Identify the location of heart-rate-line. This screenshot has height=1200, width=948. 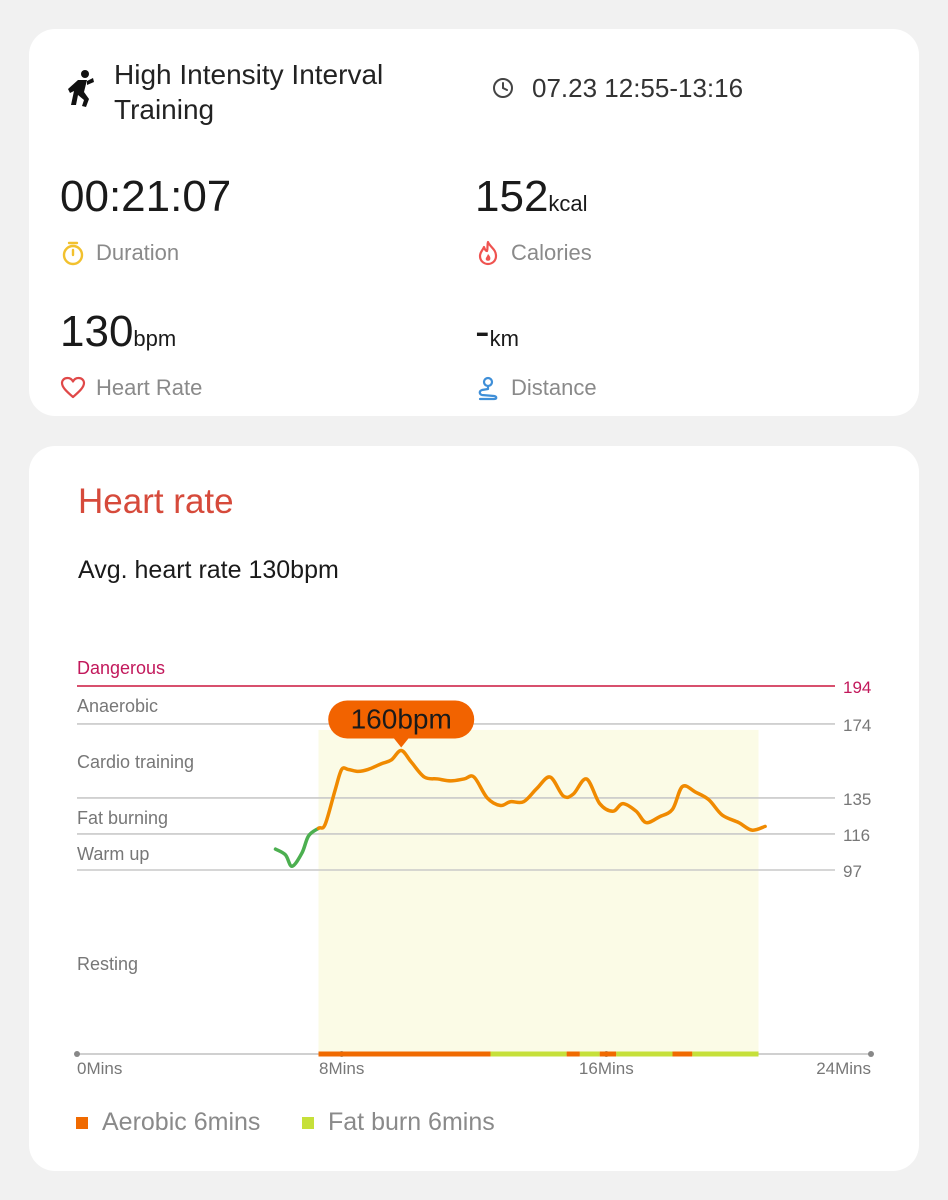
(541, 790).